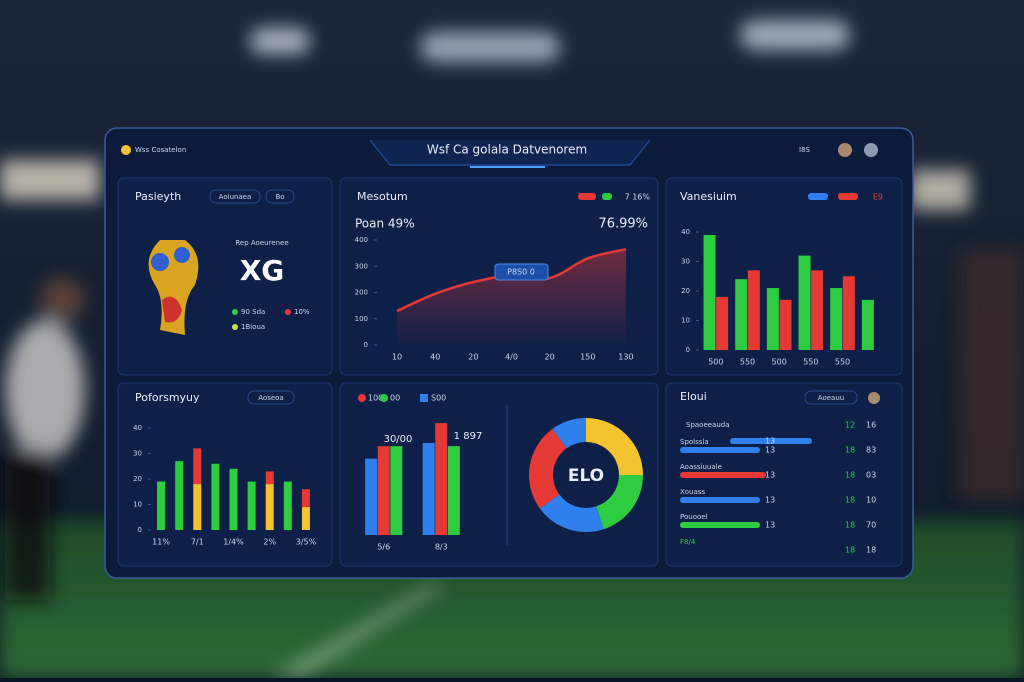 Image resolution: width=1024 pixels, height=682 pixels. I want to click on annotation: 30/00, so click(398, 439).